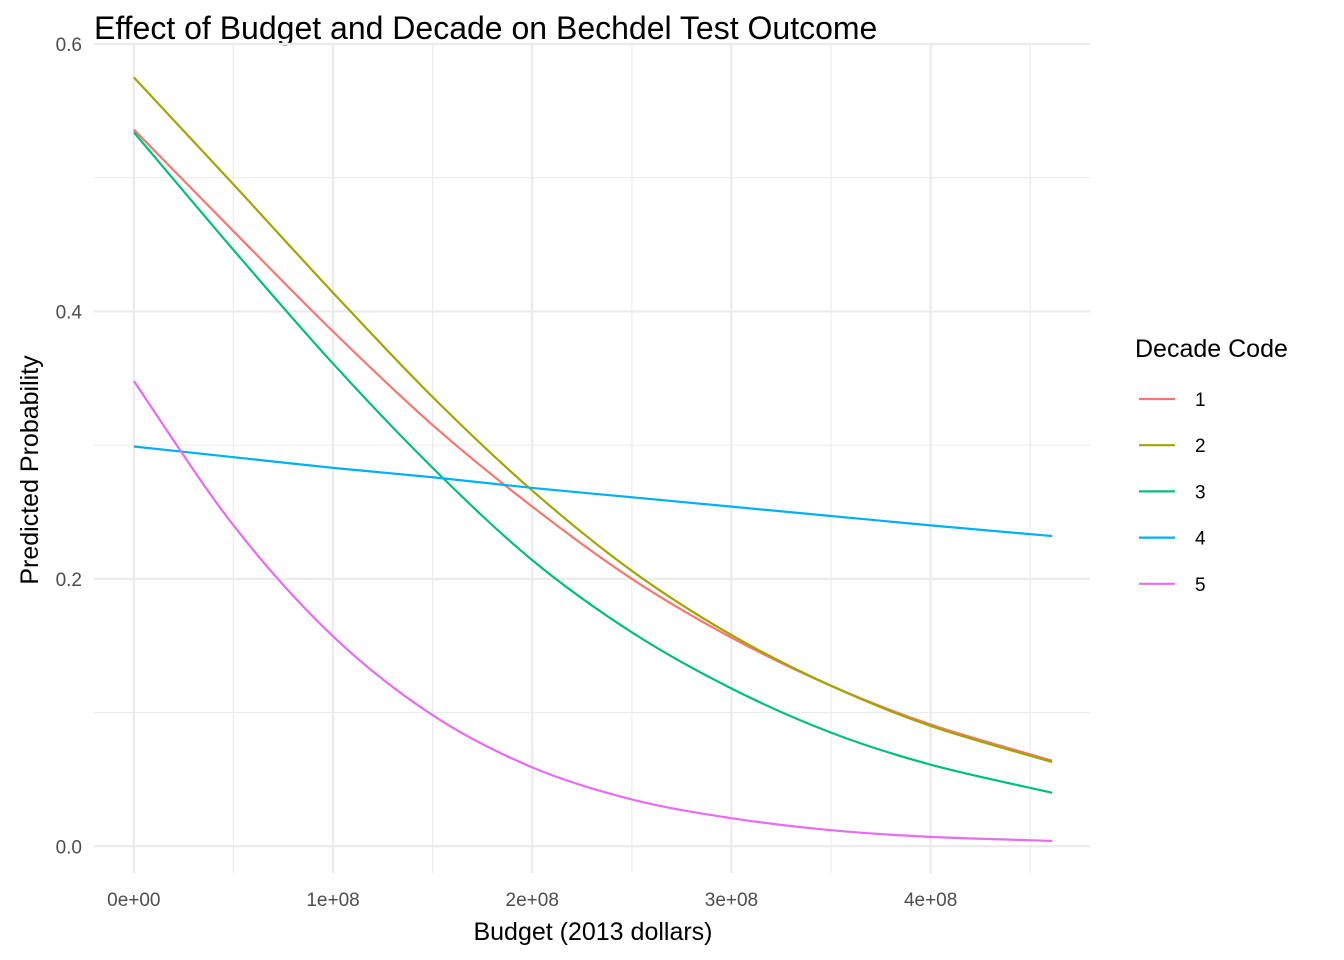 This screenshot has height=960, width=1344. I want to click on x-tick-label: 4e+08, so click(930, 900).